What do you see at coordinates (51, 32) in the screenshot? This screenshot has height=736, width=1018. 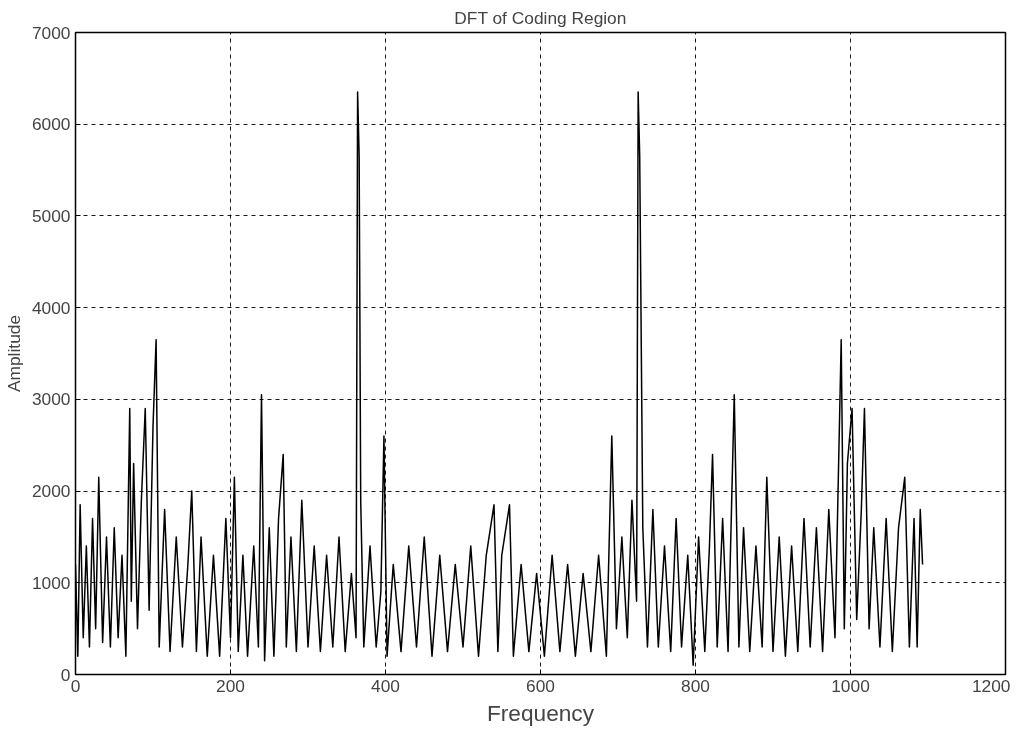 I see `y-tick-label: 7000` at bounding box center [51, 32].